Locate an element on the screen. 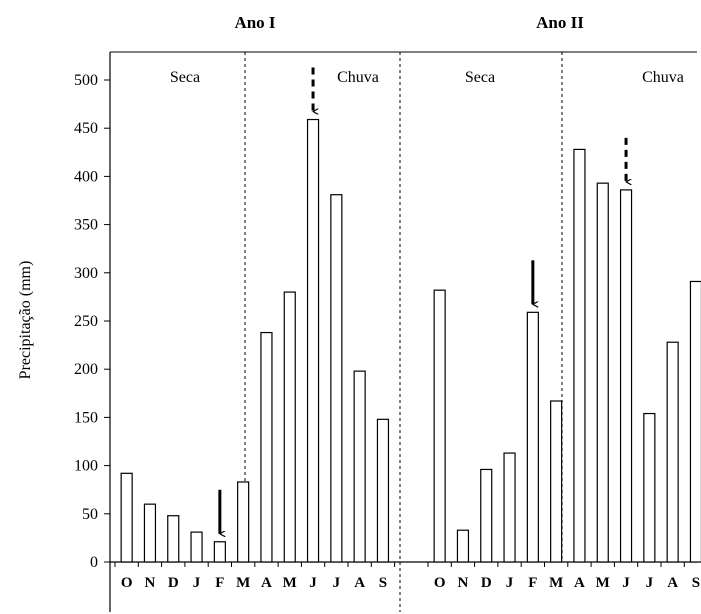 The image size is (701, 614). y-tick-label: 300 is located at coordinates (86, 273).